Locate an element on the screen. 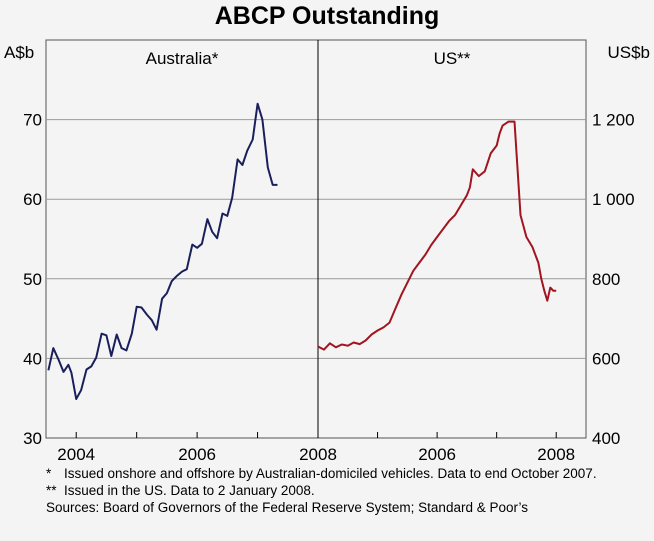 The image size is (654, 541). y-tick-label: 50 is located at coordinates (32, 279).